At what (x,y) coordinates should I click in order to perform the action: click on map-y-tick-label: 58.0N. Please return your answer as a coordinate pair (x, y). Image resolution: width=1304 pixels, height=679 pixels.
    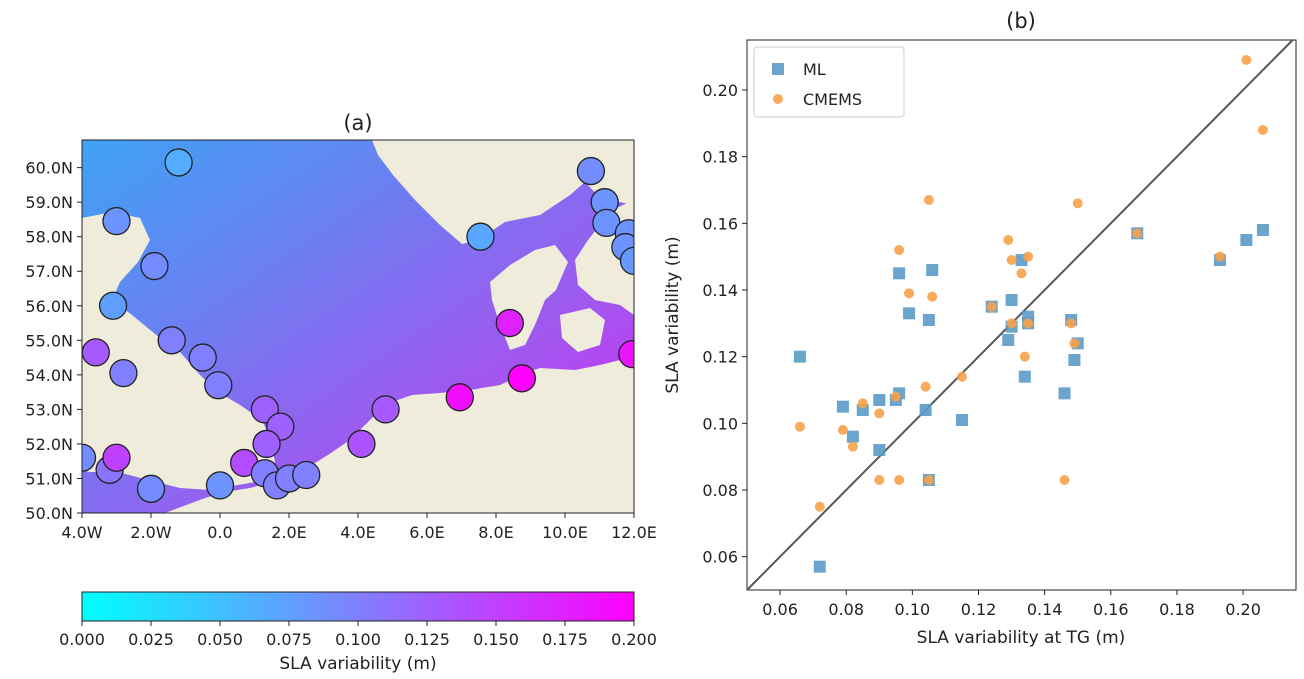
    Looking at the image, I should click on (49, 237).